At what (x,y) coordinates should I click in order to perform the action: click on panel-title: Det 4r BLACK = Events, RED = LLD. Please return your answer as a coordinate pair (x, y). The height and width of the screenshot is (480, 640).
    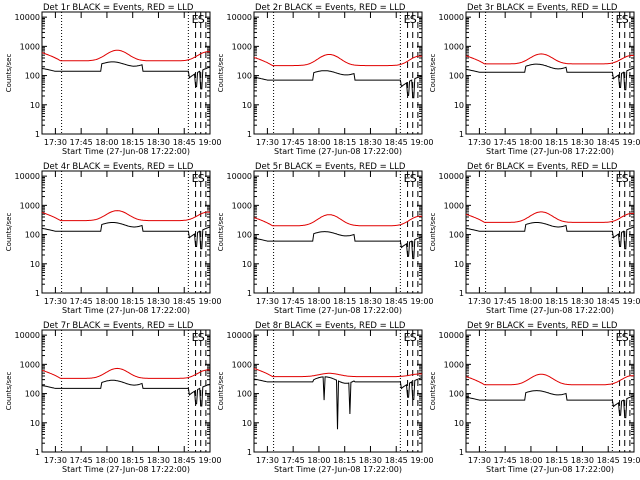
    Looking at the image, I should click on (118, 167).